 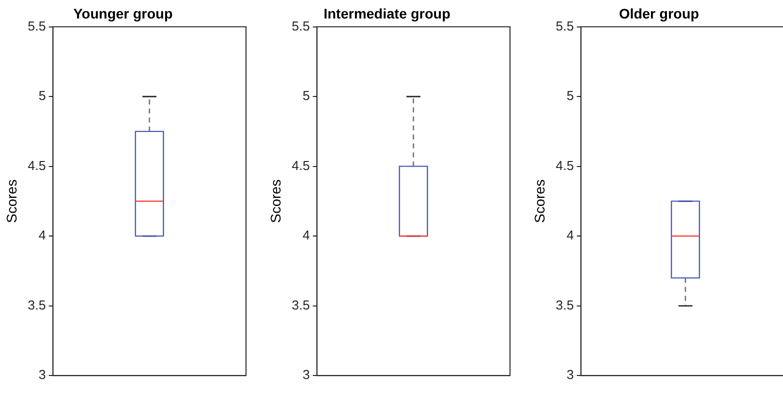 What do you see at coordinates (387, 13) in the screenshot?
I see `chart-title: Intermediate group` at bounding box center [387, 13].